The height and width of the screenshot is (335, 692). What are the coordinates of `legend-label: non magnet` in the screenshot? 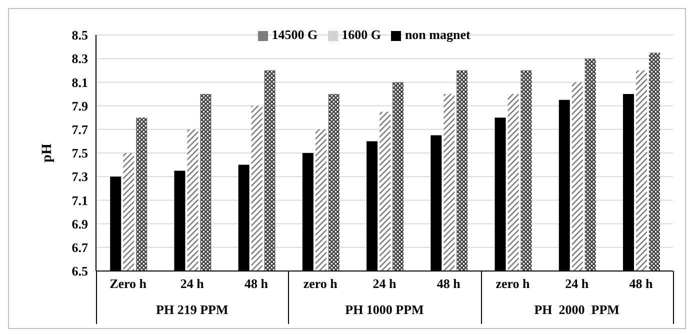 It's located at (437, 34).